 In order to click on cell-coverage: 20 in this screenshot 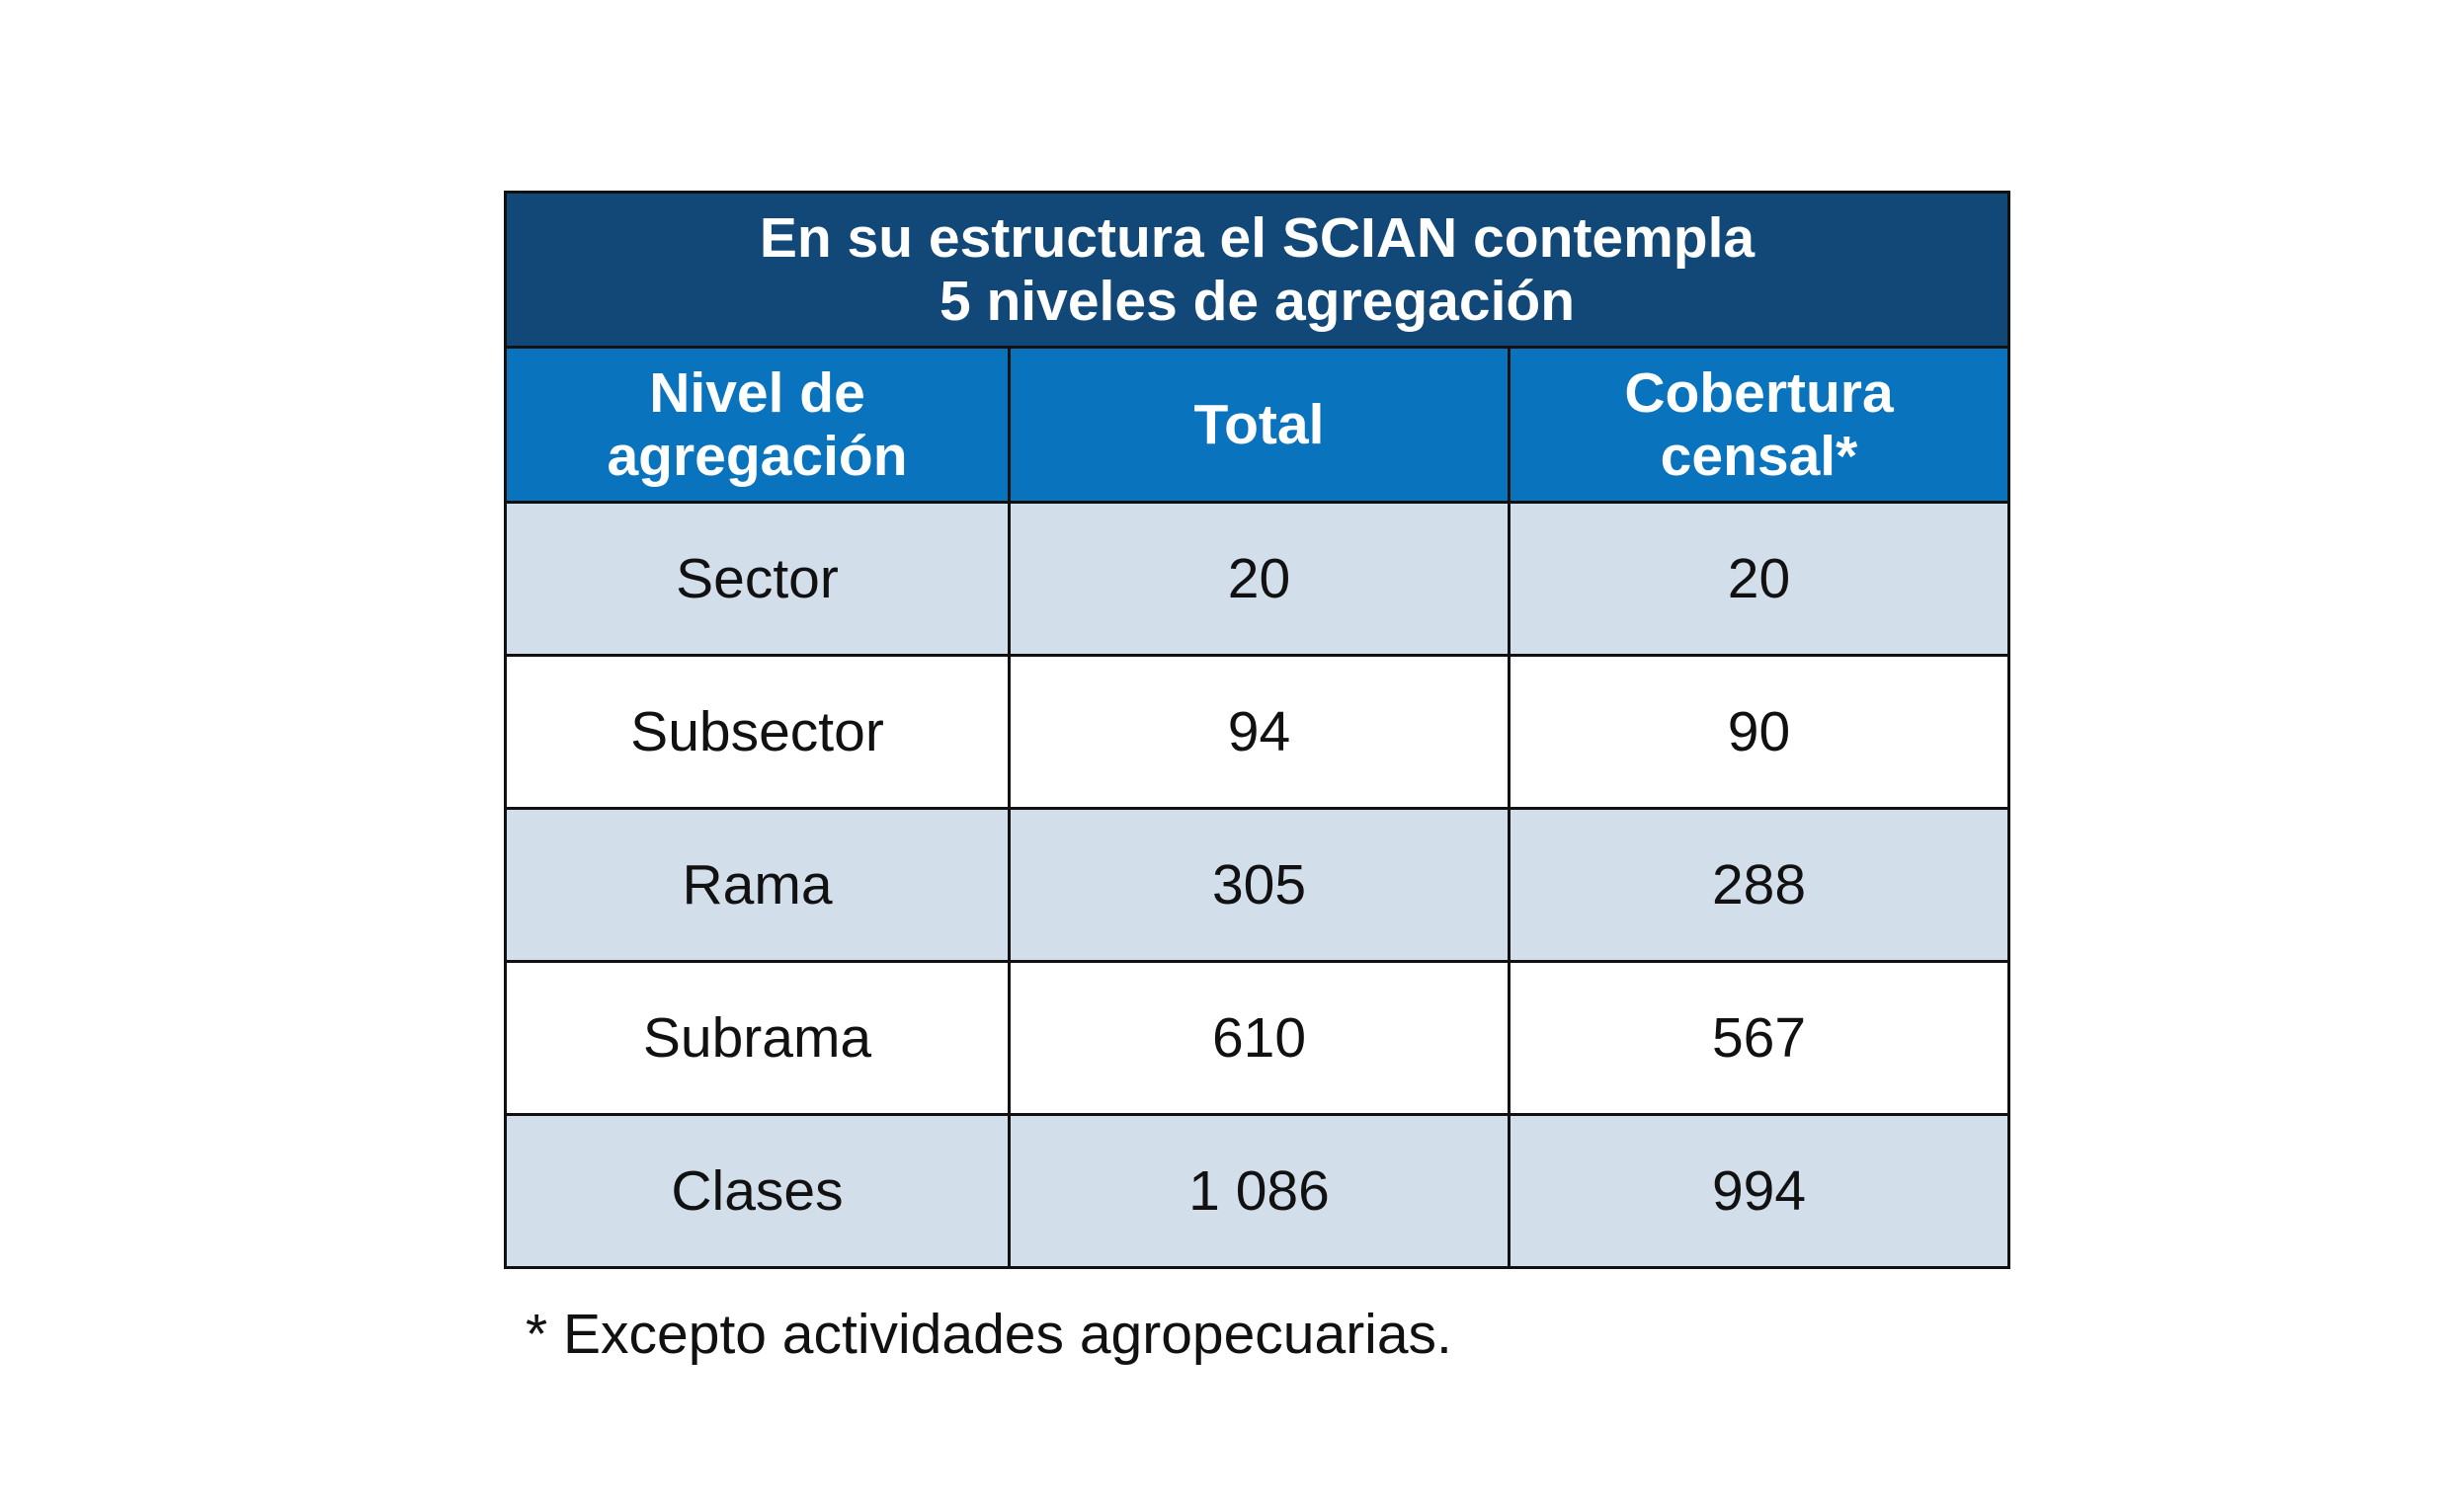, I will do `click(1759, 579)`.